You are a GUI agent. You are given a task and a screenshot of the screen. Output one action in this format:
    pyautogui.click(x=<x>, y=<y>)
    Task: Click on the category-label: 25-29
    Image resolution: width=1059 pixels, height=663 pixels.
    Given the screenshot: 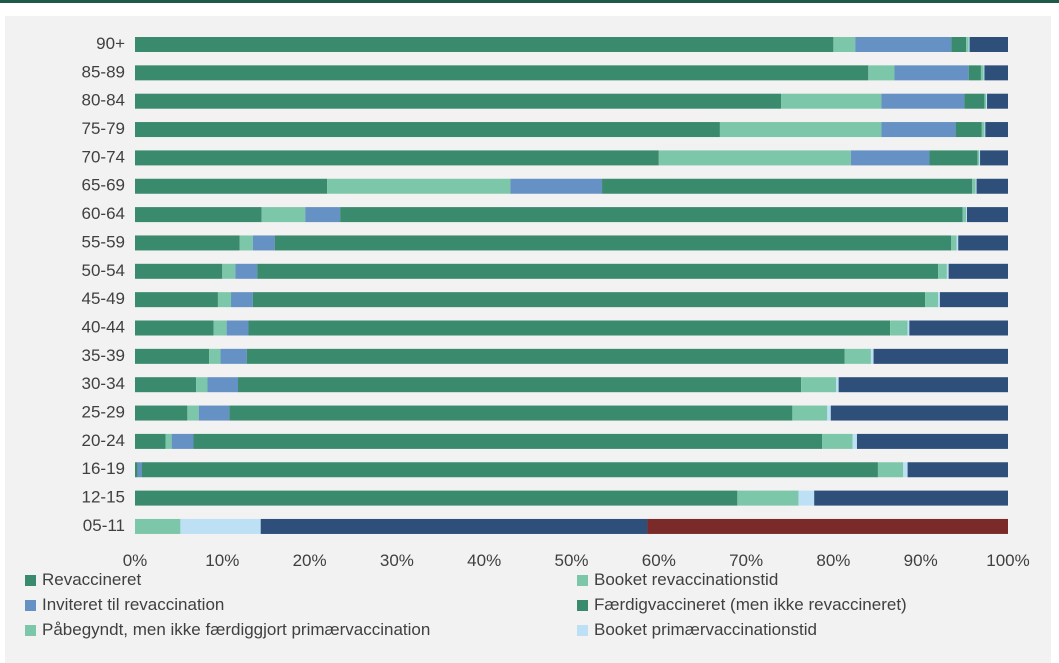 What is the action you would take?
    pyautogui.click(x=103, y=412)
    